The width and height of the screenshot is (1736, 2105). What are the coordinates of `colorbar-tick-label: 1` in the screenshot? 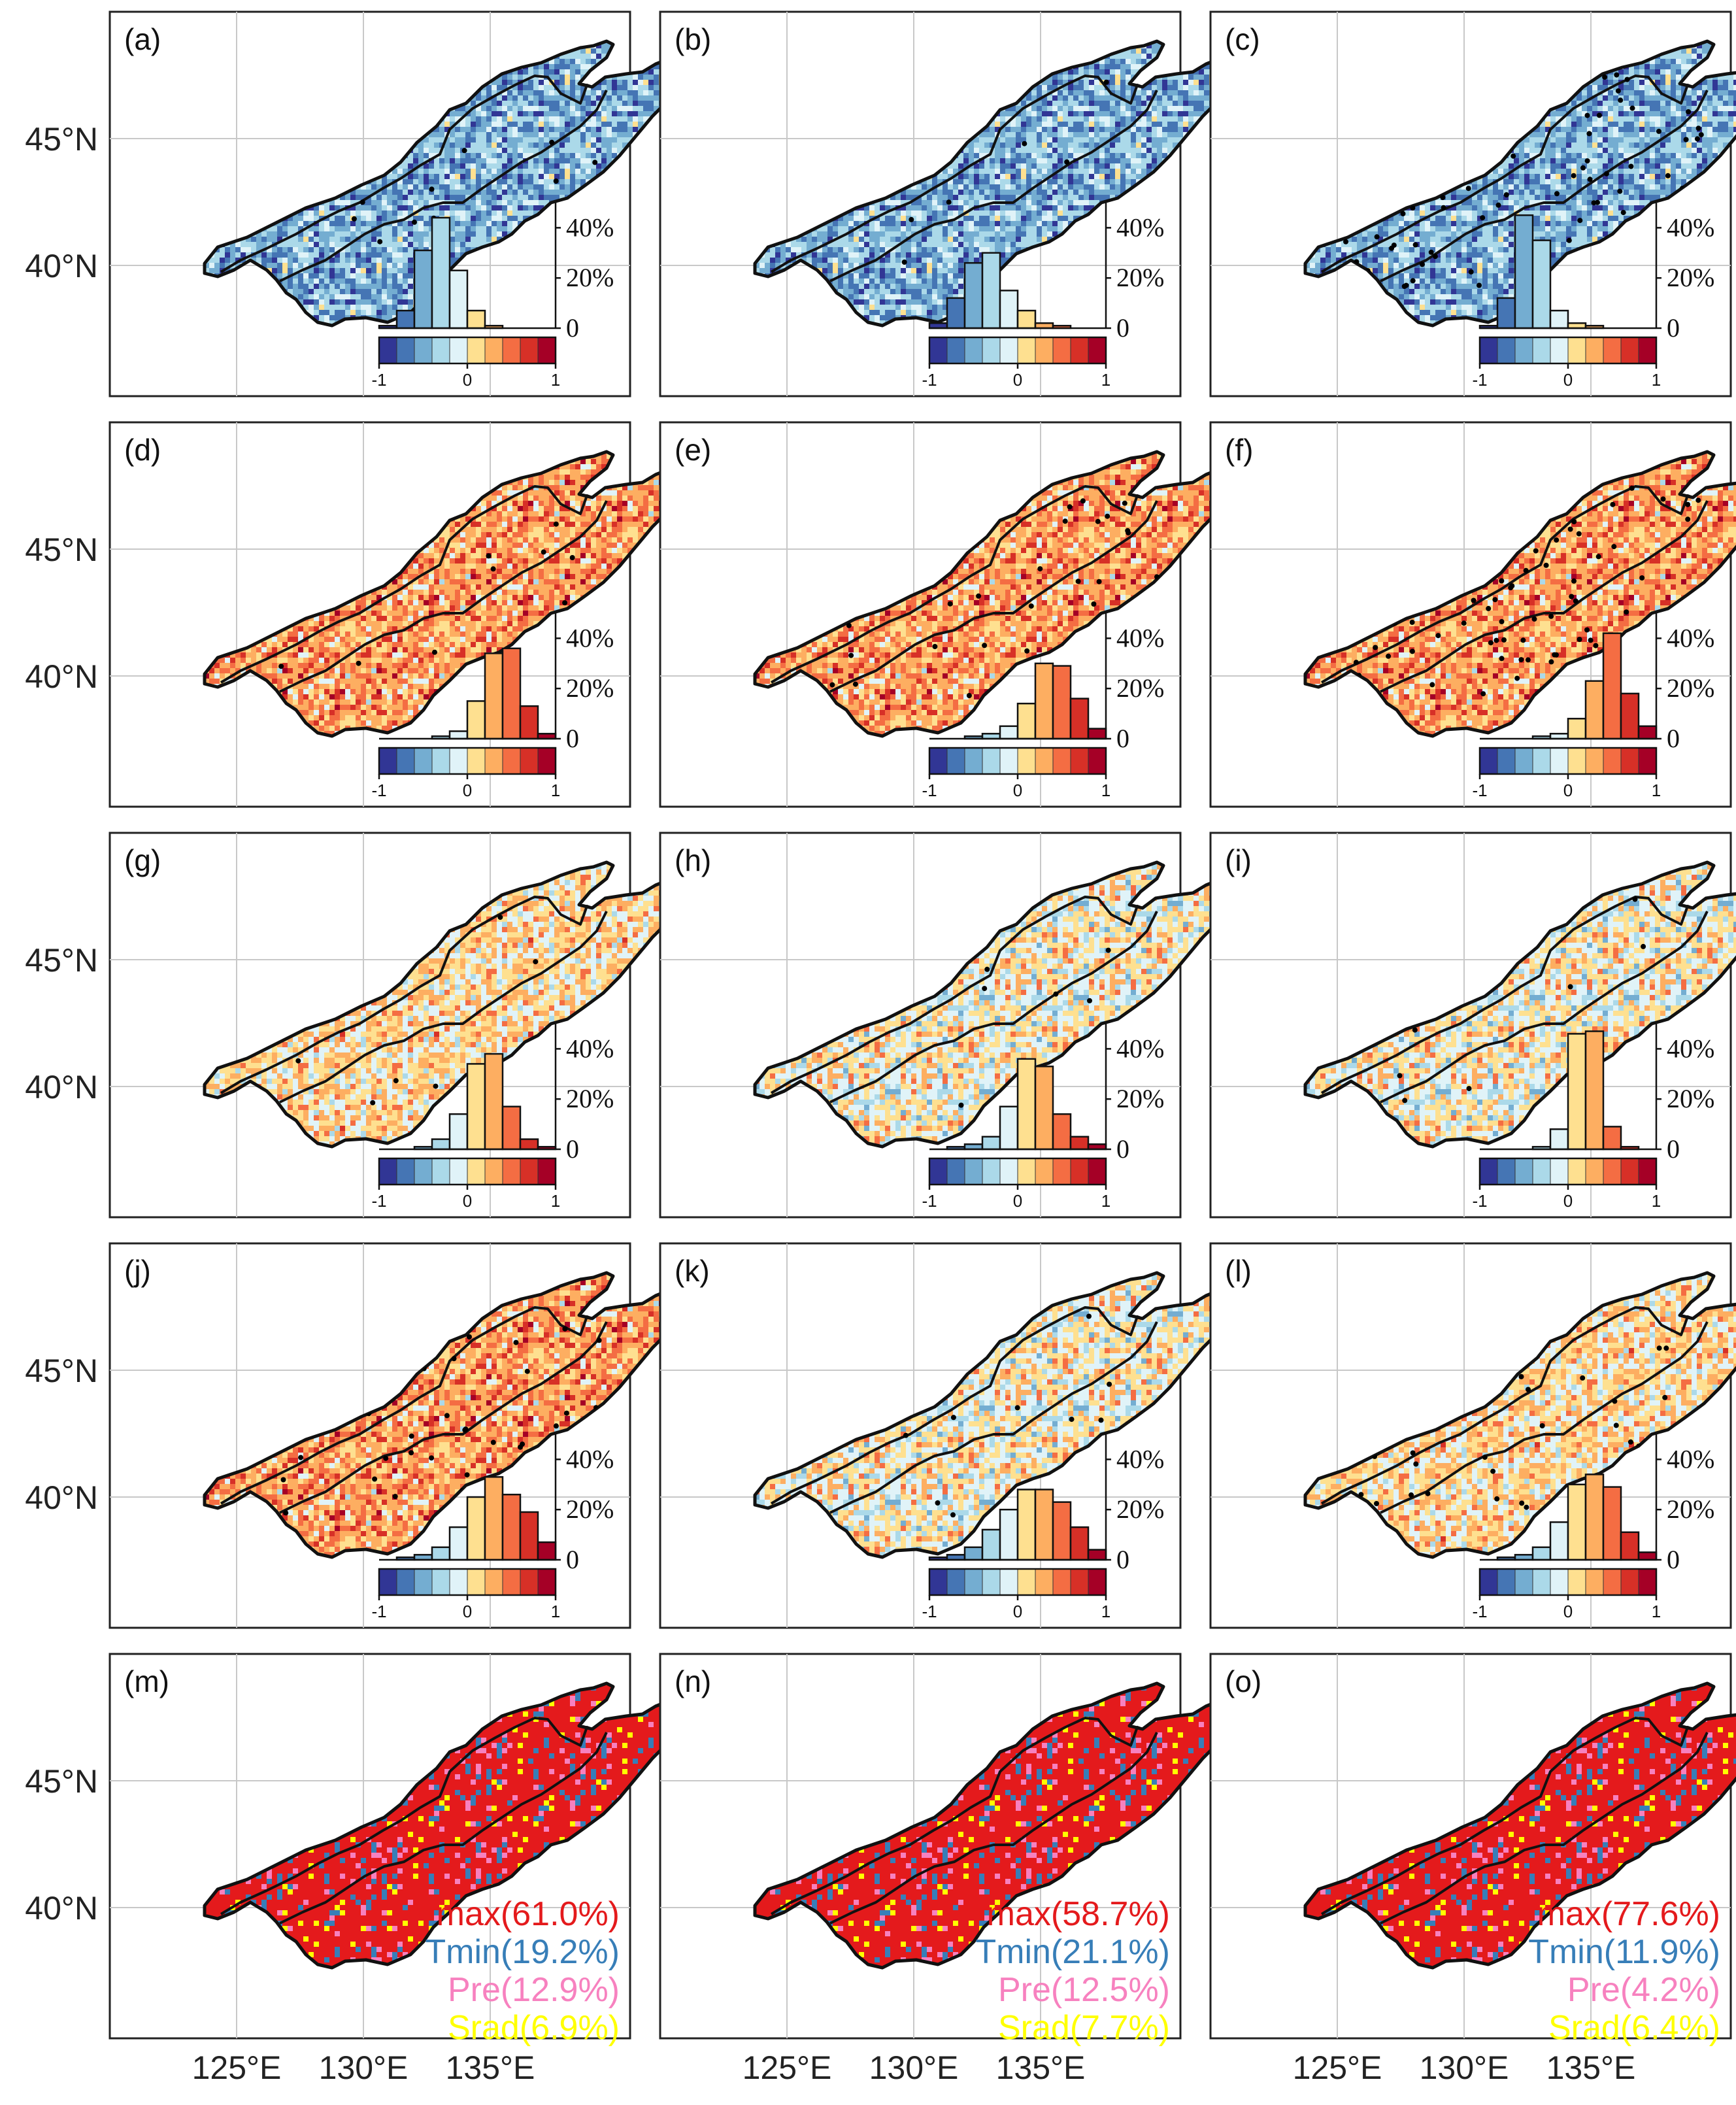 It's located at (555, 380).